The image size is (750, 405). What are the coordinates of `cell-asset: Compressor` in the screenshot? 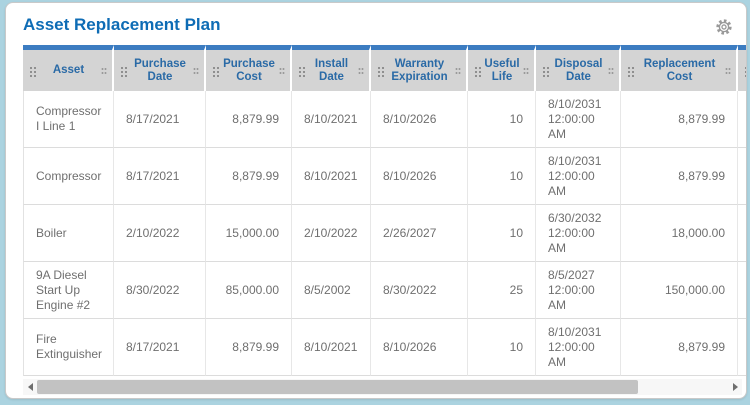 It's located at (68, 176).